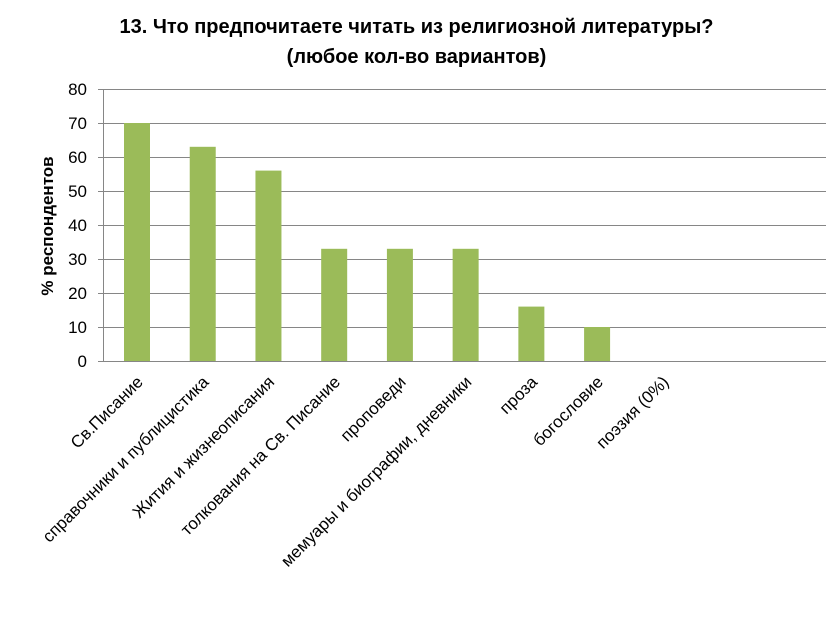  Describe the element at coordinates (77, 293) in the screenshot. I see `y-tick-label: 20` at that location.